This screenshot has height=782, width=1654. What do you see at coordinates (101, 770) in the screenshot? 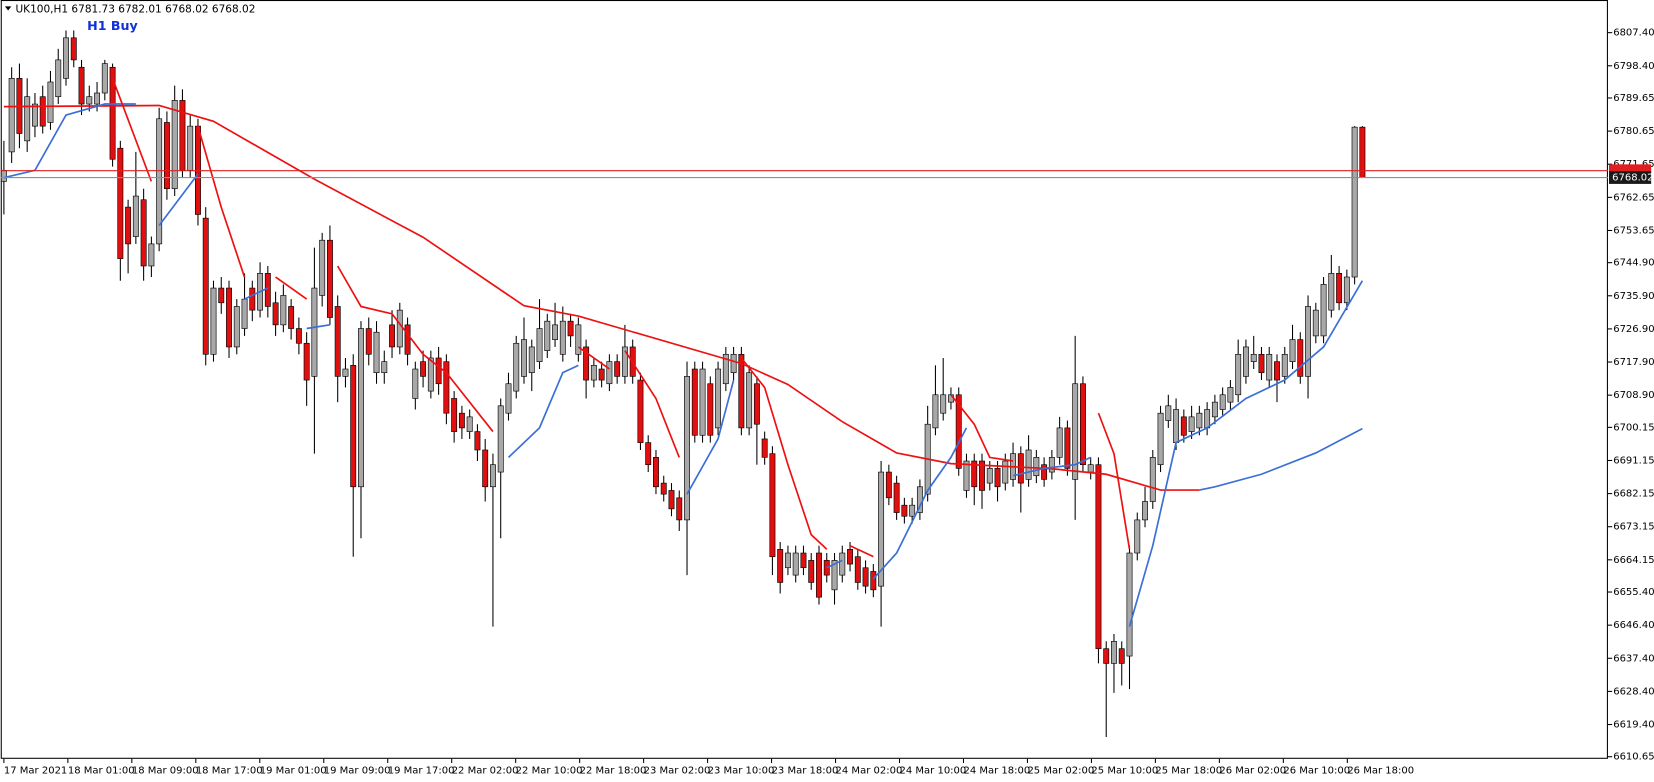
I see `x-tick-label: 18 Mar 01:00` at bounding box center [101, 770].